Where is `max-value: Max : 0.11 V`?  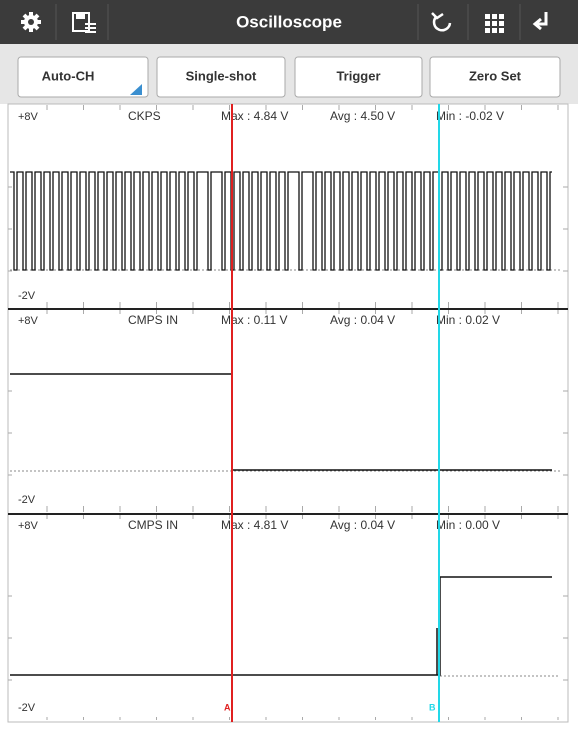 max-value: Max : 0.11 V is located at coordinates (254, 320).